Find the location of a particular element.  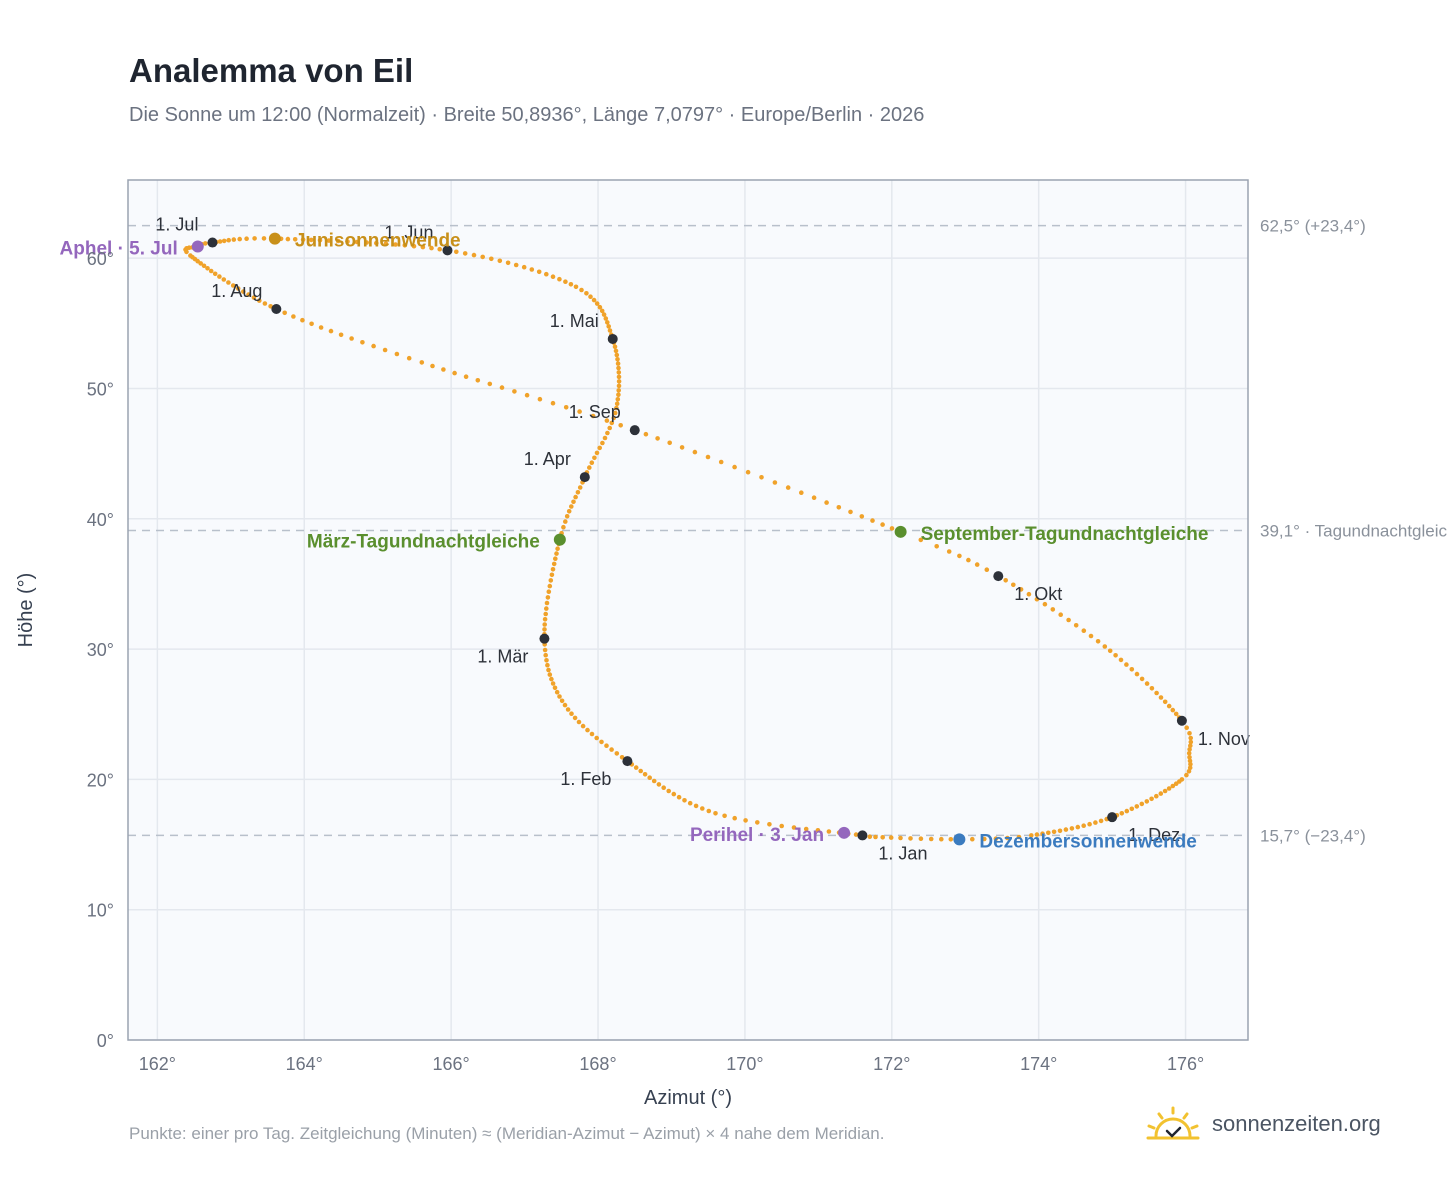

x-axis-ticks: 162° 164° 166° 168° 170° 172° 174° 176° is located at coordinates (671, 1064).